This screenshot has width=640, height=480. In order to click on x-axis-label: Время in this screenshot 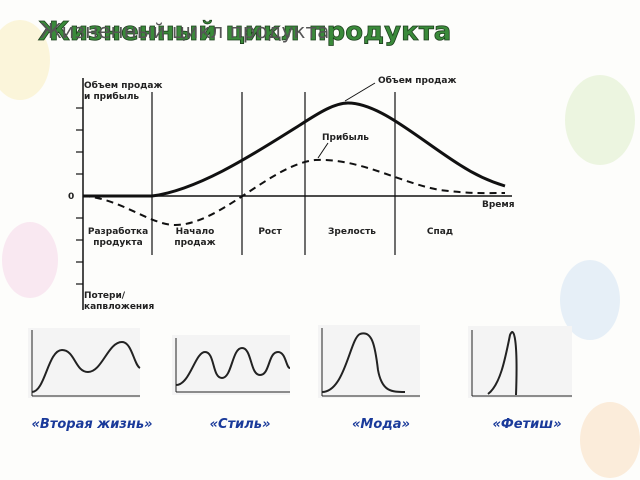, I will do `click(498, 205)`.